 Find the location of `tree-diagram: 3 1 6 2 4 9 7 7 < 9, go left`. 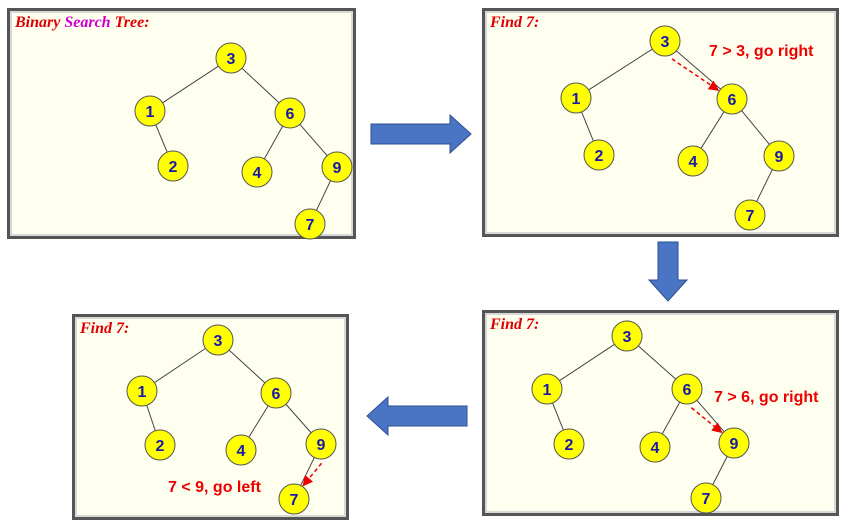

tree-diagram: 3 1 6 2 4 9 7 7 < 9, go left is located at coordinates (231, 419).